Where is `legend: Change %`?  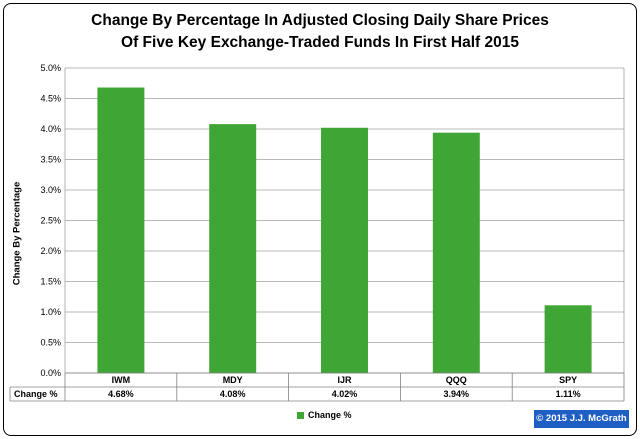 legend: Change % is located at coordinates (324, 415).